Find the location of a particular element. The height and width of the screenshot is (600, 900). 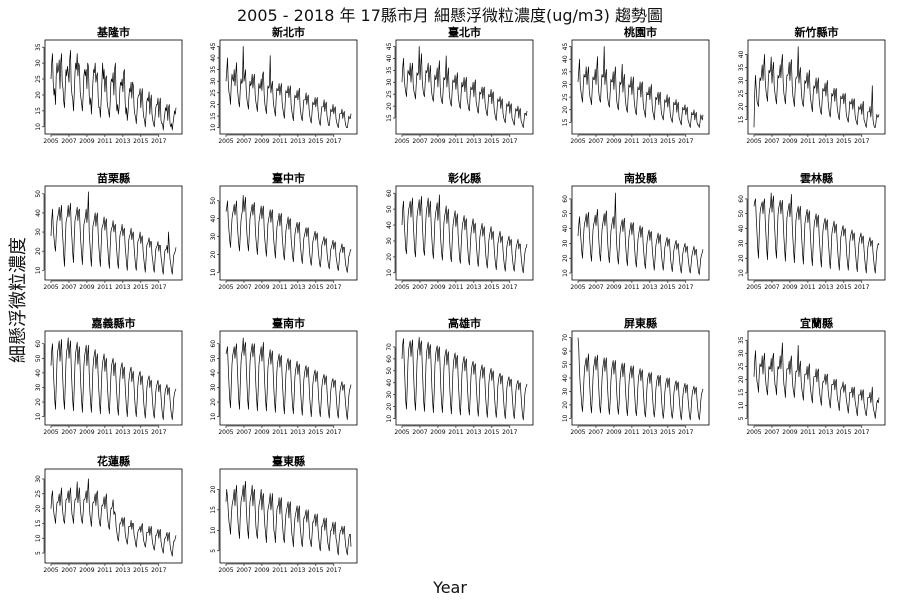

panel-title: 苗栗縣 is located at coordinates (113, 178).